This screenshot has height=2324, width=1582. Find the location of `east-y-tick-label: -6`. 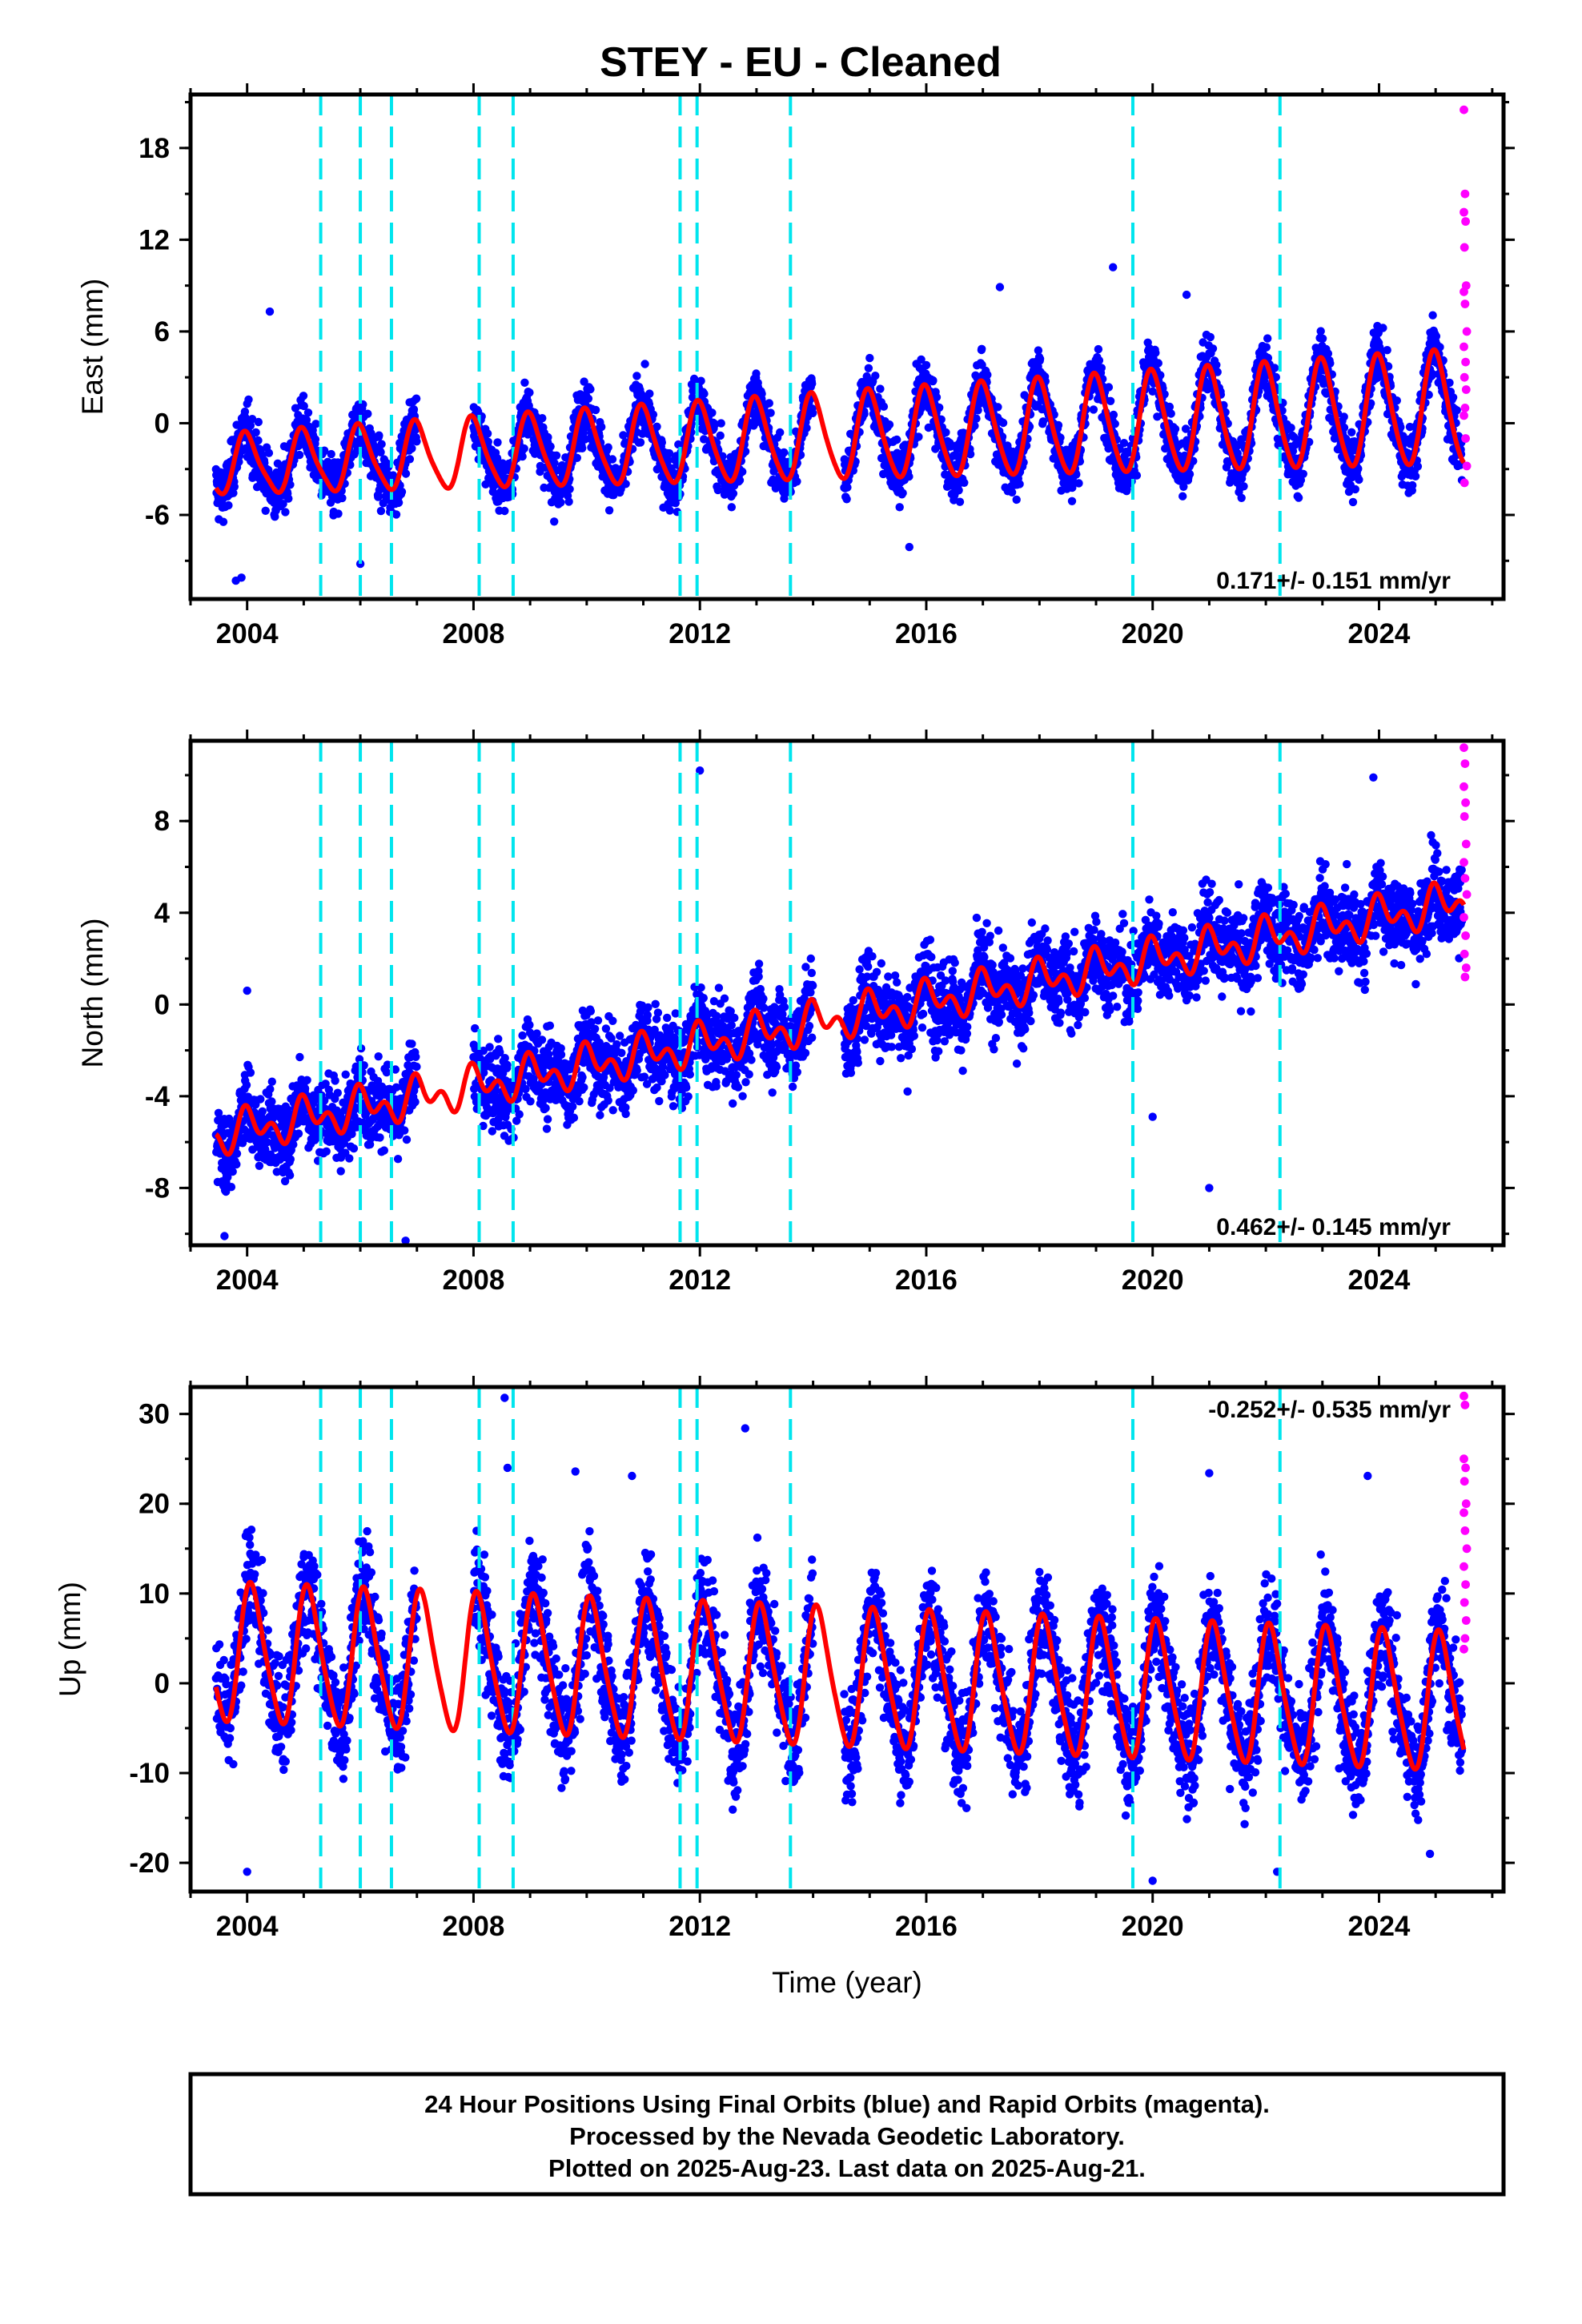

east-y-tick-label: -6 is located at coordinates (157, 515).